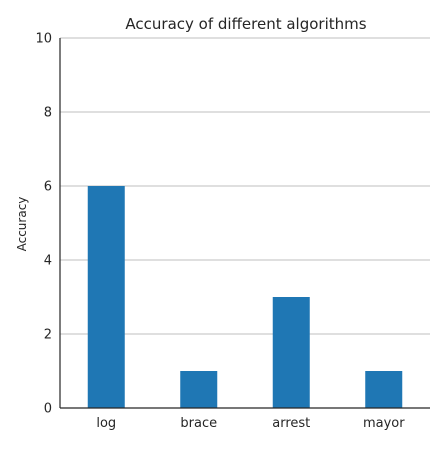 Image resolution: width=448 pixels, height=453 pixels. I want to click on x-tick-labels: log brace arrest mayor, so click(250, 423).